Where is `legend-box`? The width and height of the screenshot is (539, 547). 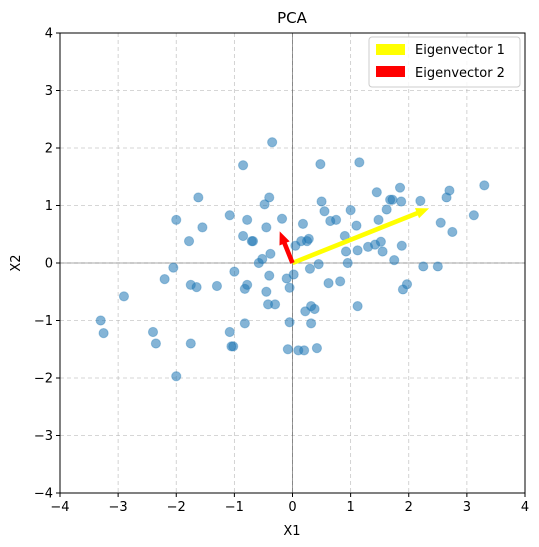
legend-box is located at coordinates (444, 62).